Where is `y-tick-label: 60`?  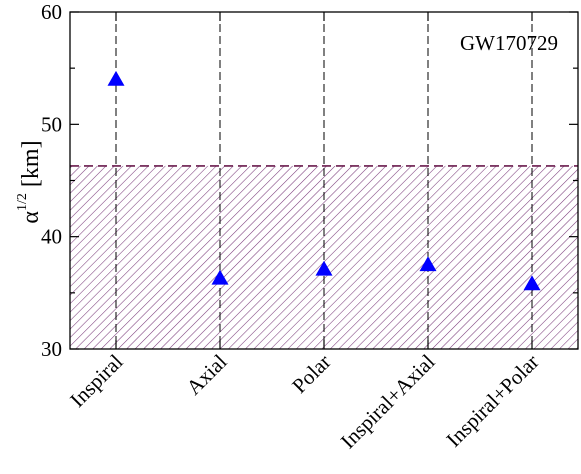 y-tick-label: 60 is located at coordinates (51, 12).